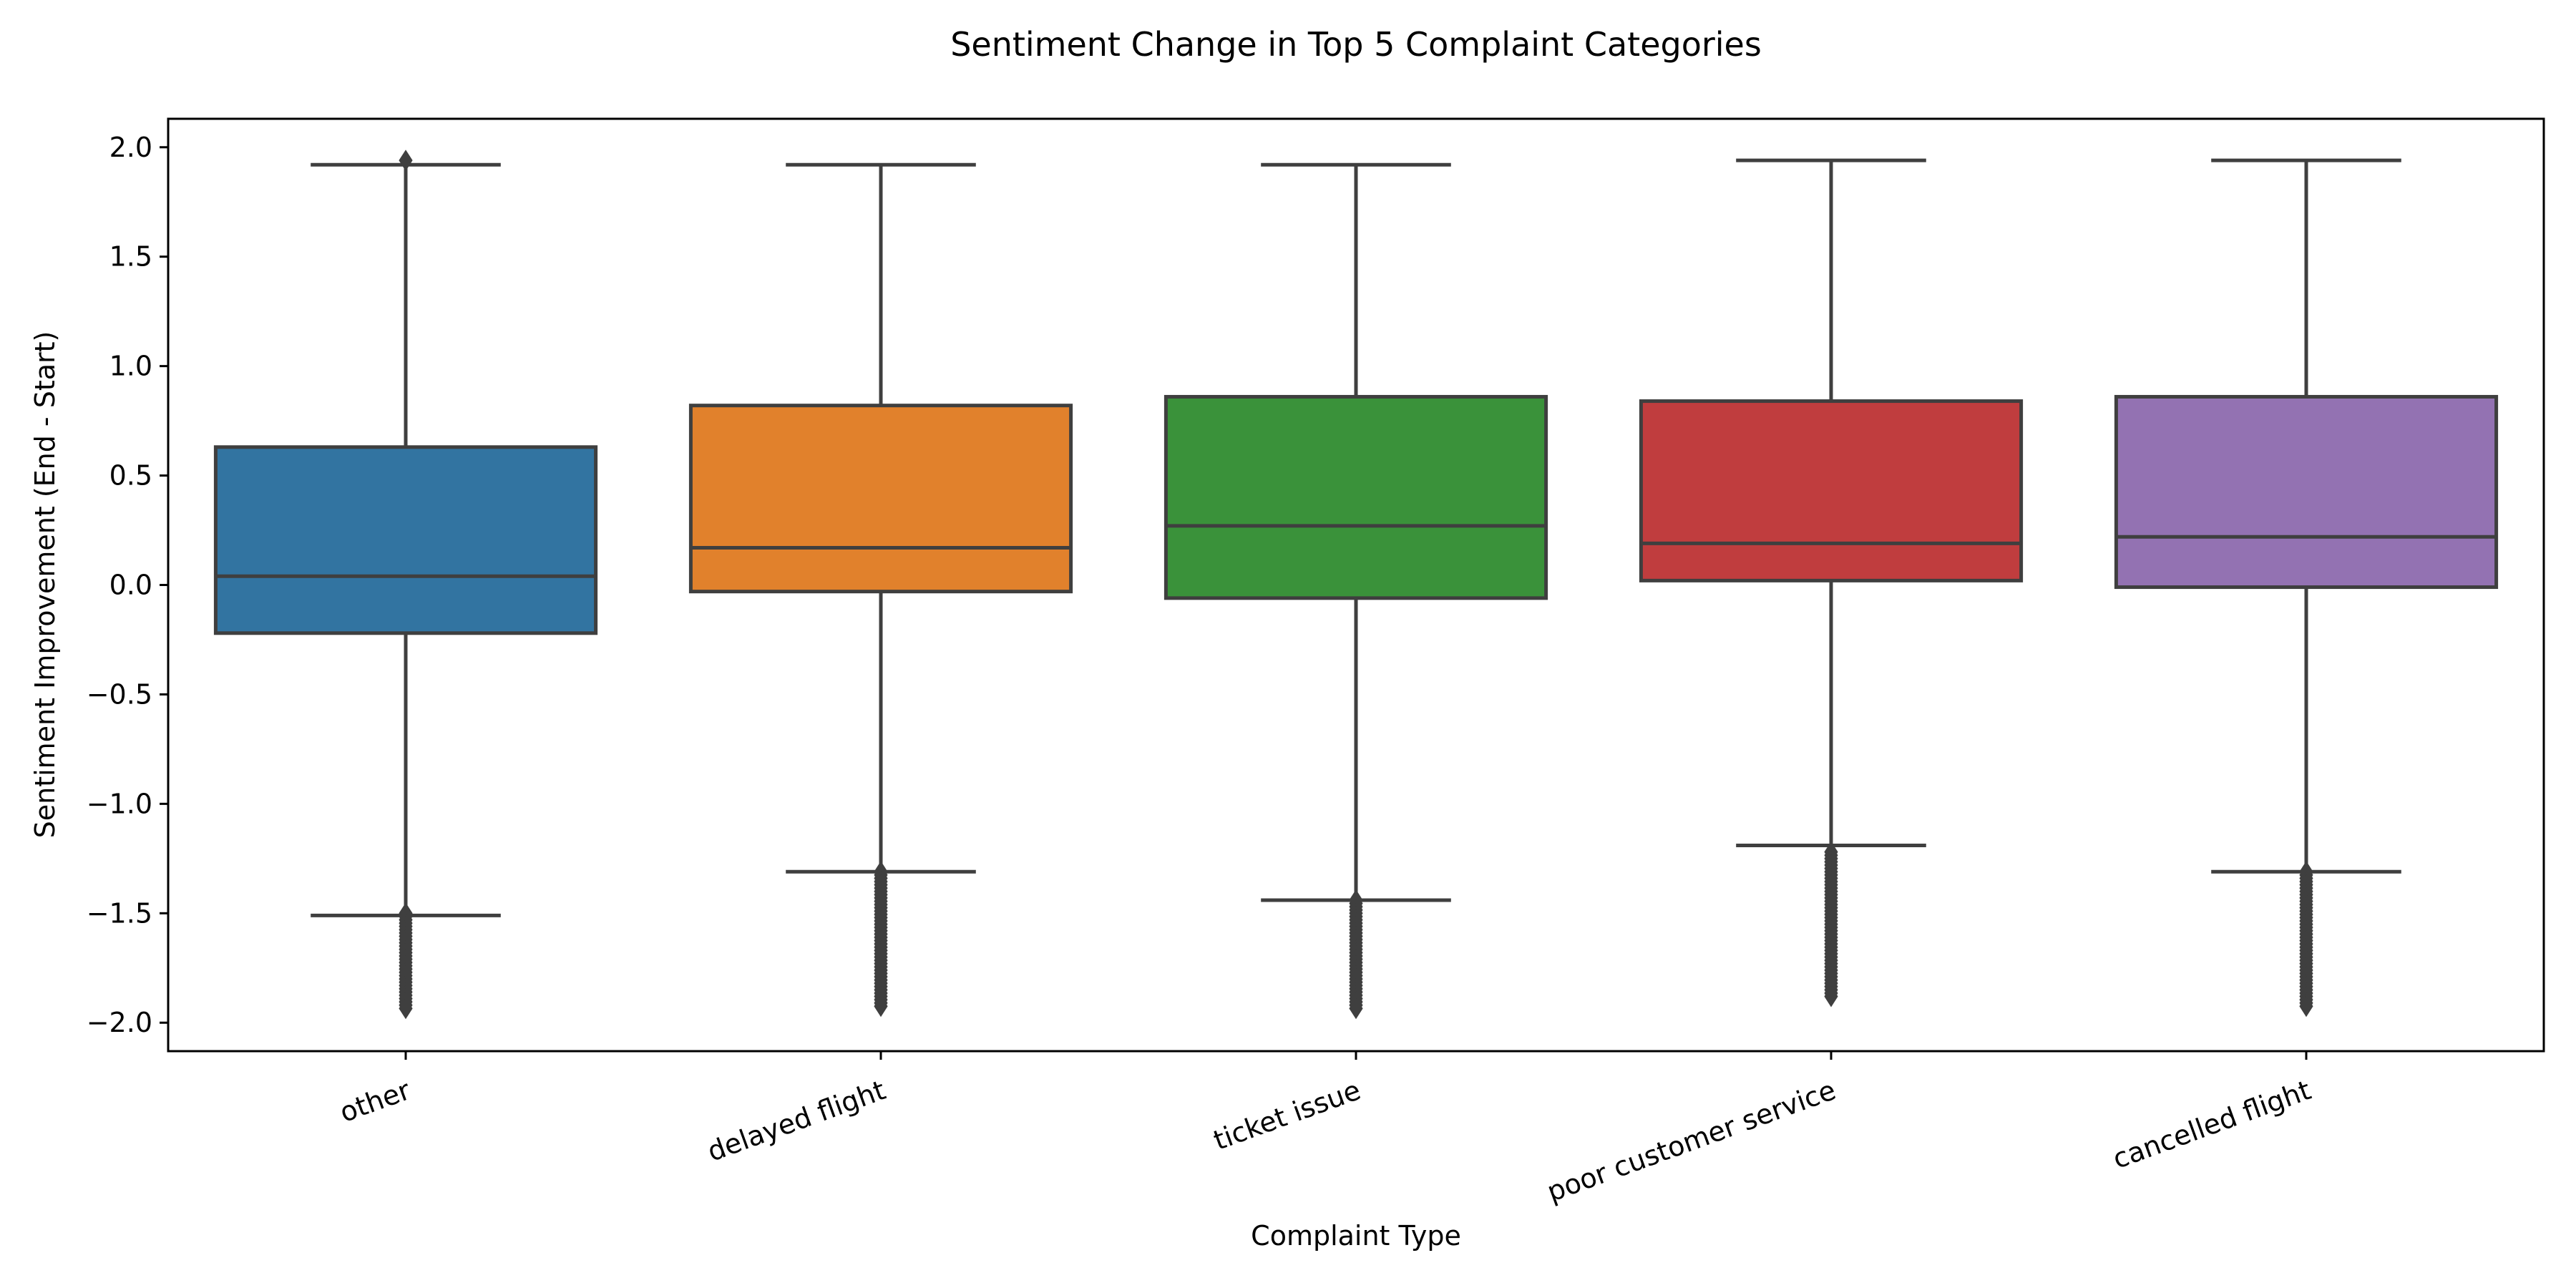  I want to click on x-tick-label: delayed flight, so click(796, 1121).